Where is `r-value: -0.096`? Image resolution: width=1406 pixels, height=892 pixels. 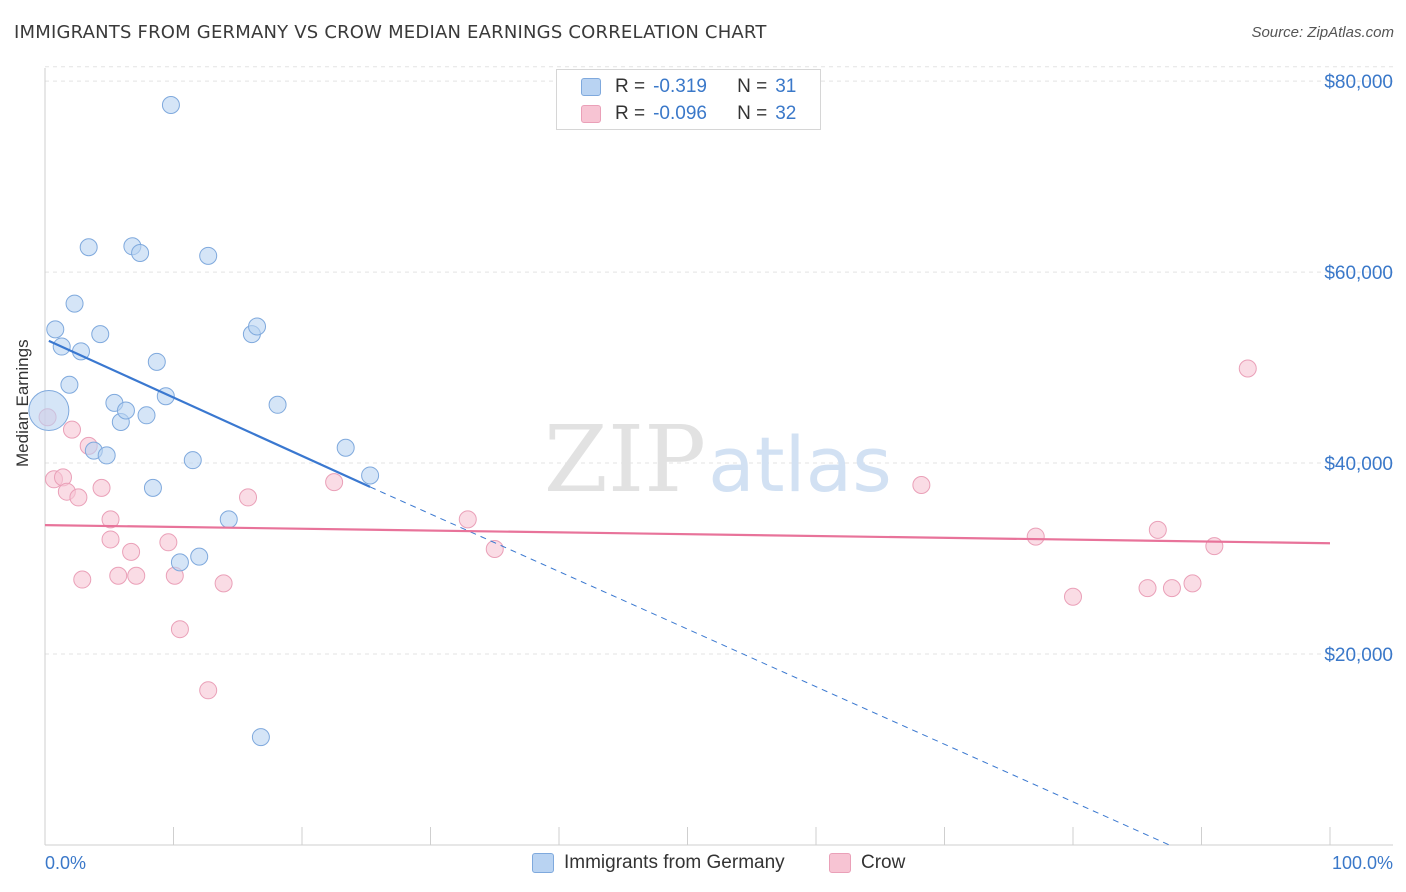 r-value: -0.096 is located at coordinates (680, 113).